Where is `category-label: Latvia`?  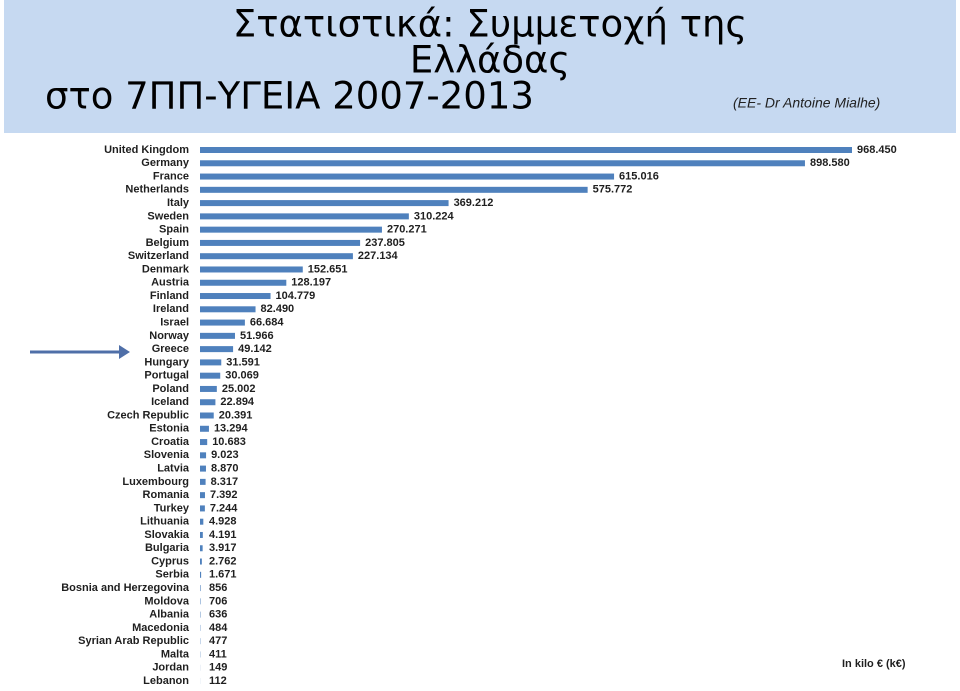
category-label: Latvia is located at coordinates (173, 469).